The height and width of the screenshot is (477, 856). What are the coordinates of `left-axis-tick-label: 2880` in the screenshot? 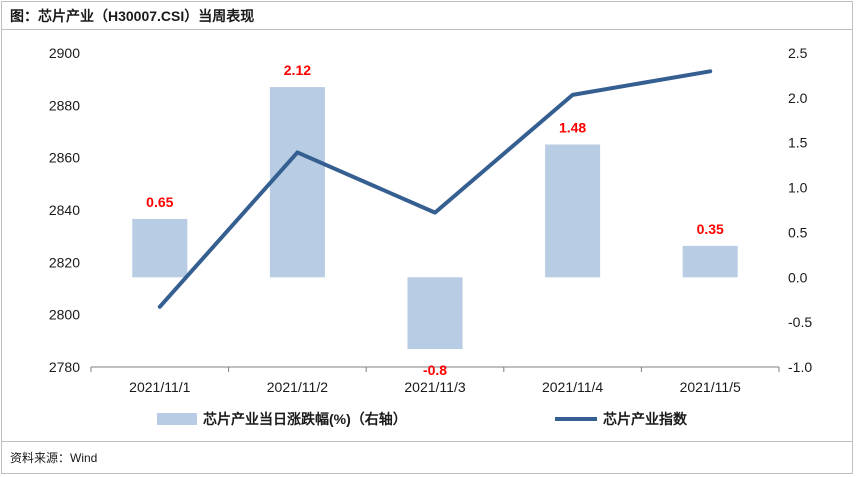 It's located at (64, 105).